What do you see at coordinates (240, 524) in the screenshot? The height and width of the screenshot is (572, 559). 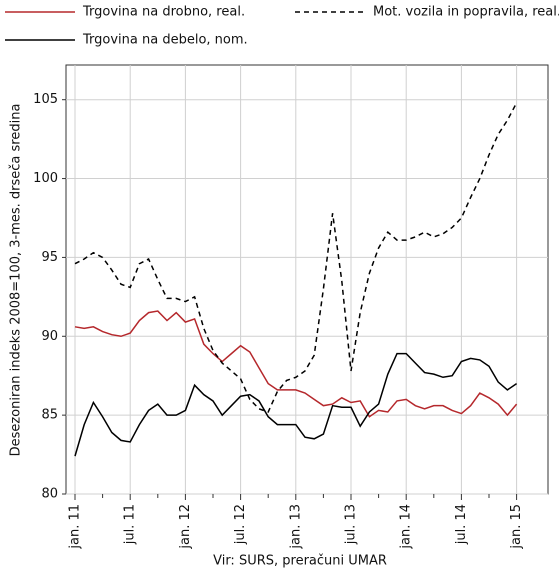 I see `x-tick-label: jul. 12` at bounding box center [240, 524].